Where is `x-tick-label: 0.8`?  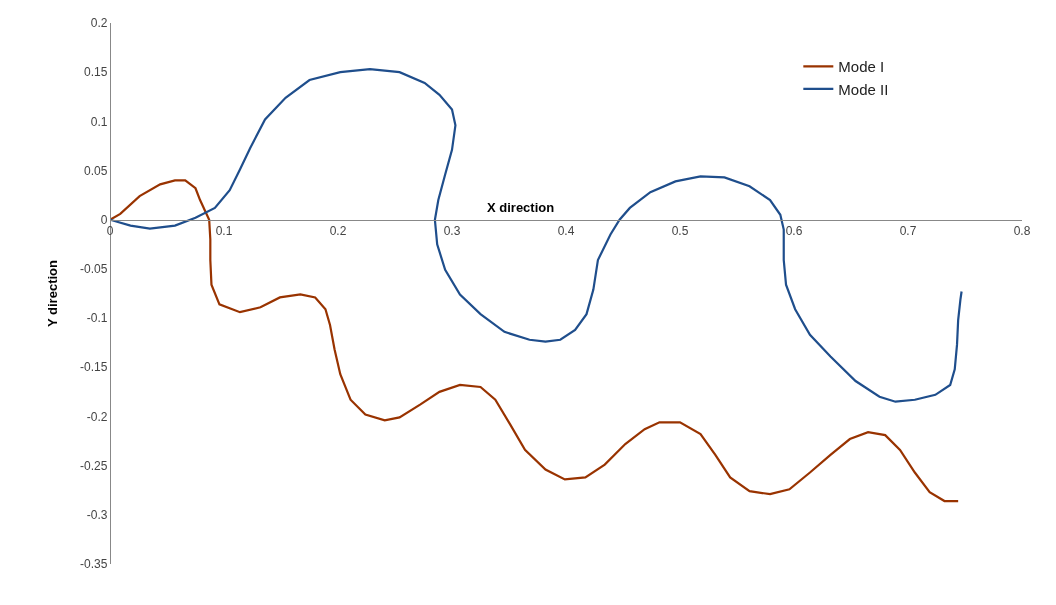
x-tick-label: 0.8 is located at coordinates (1022, 231).